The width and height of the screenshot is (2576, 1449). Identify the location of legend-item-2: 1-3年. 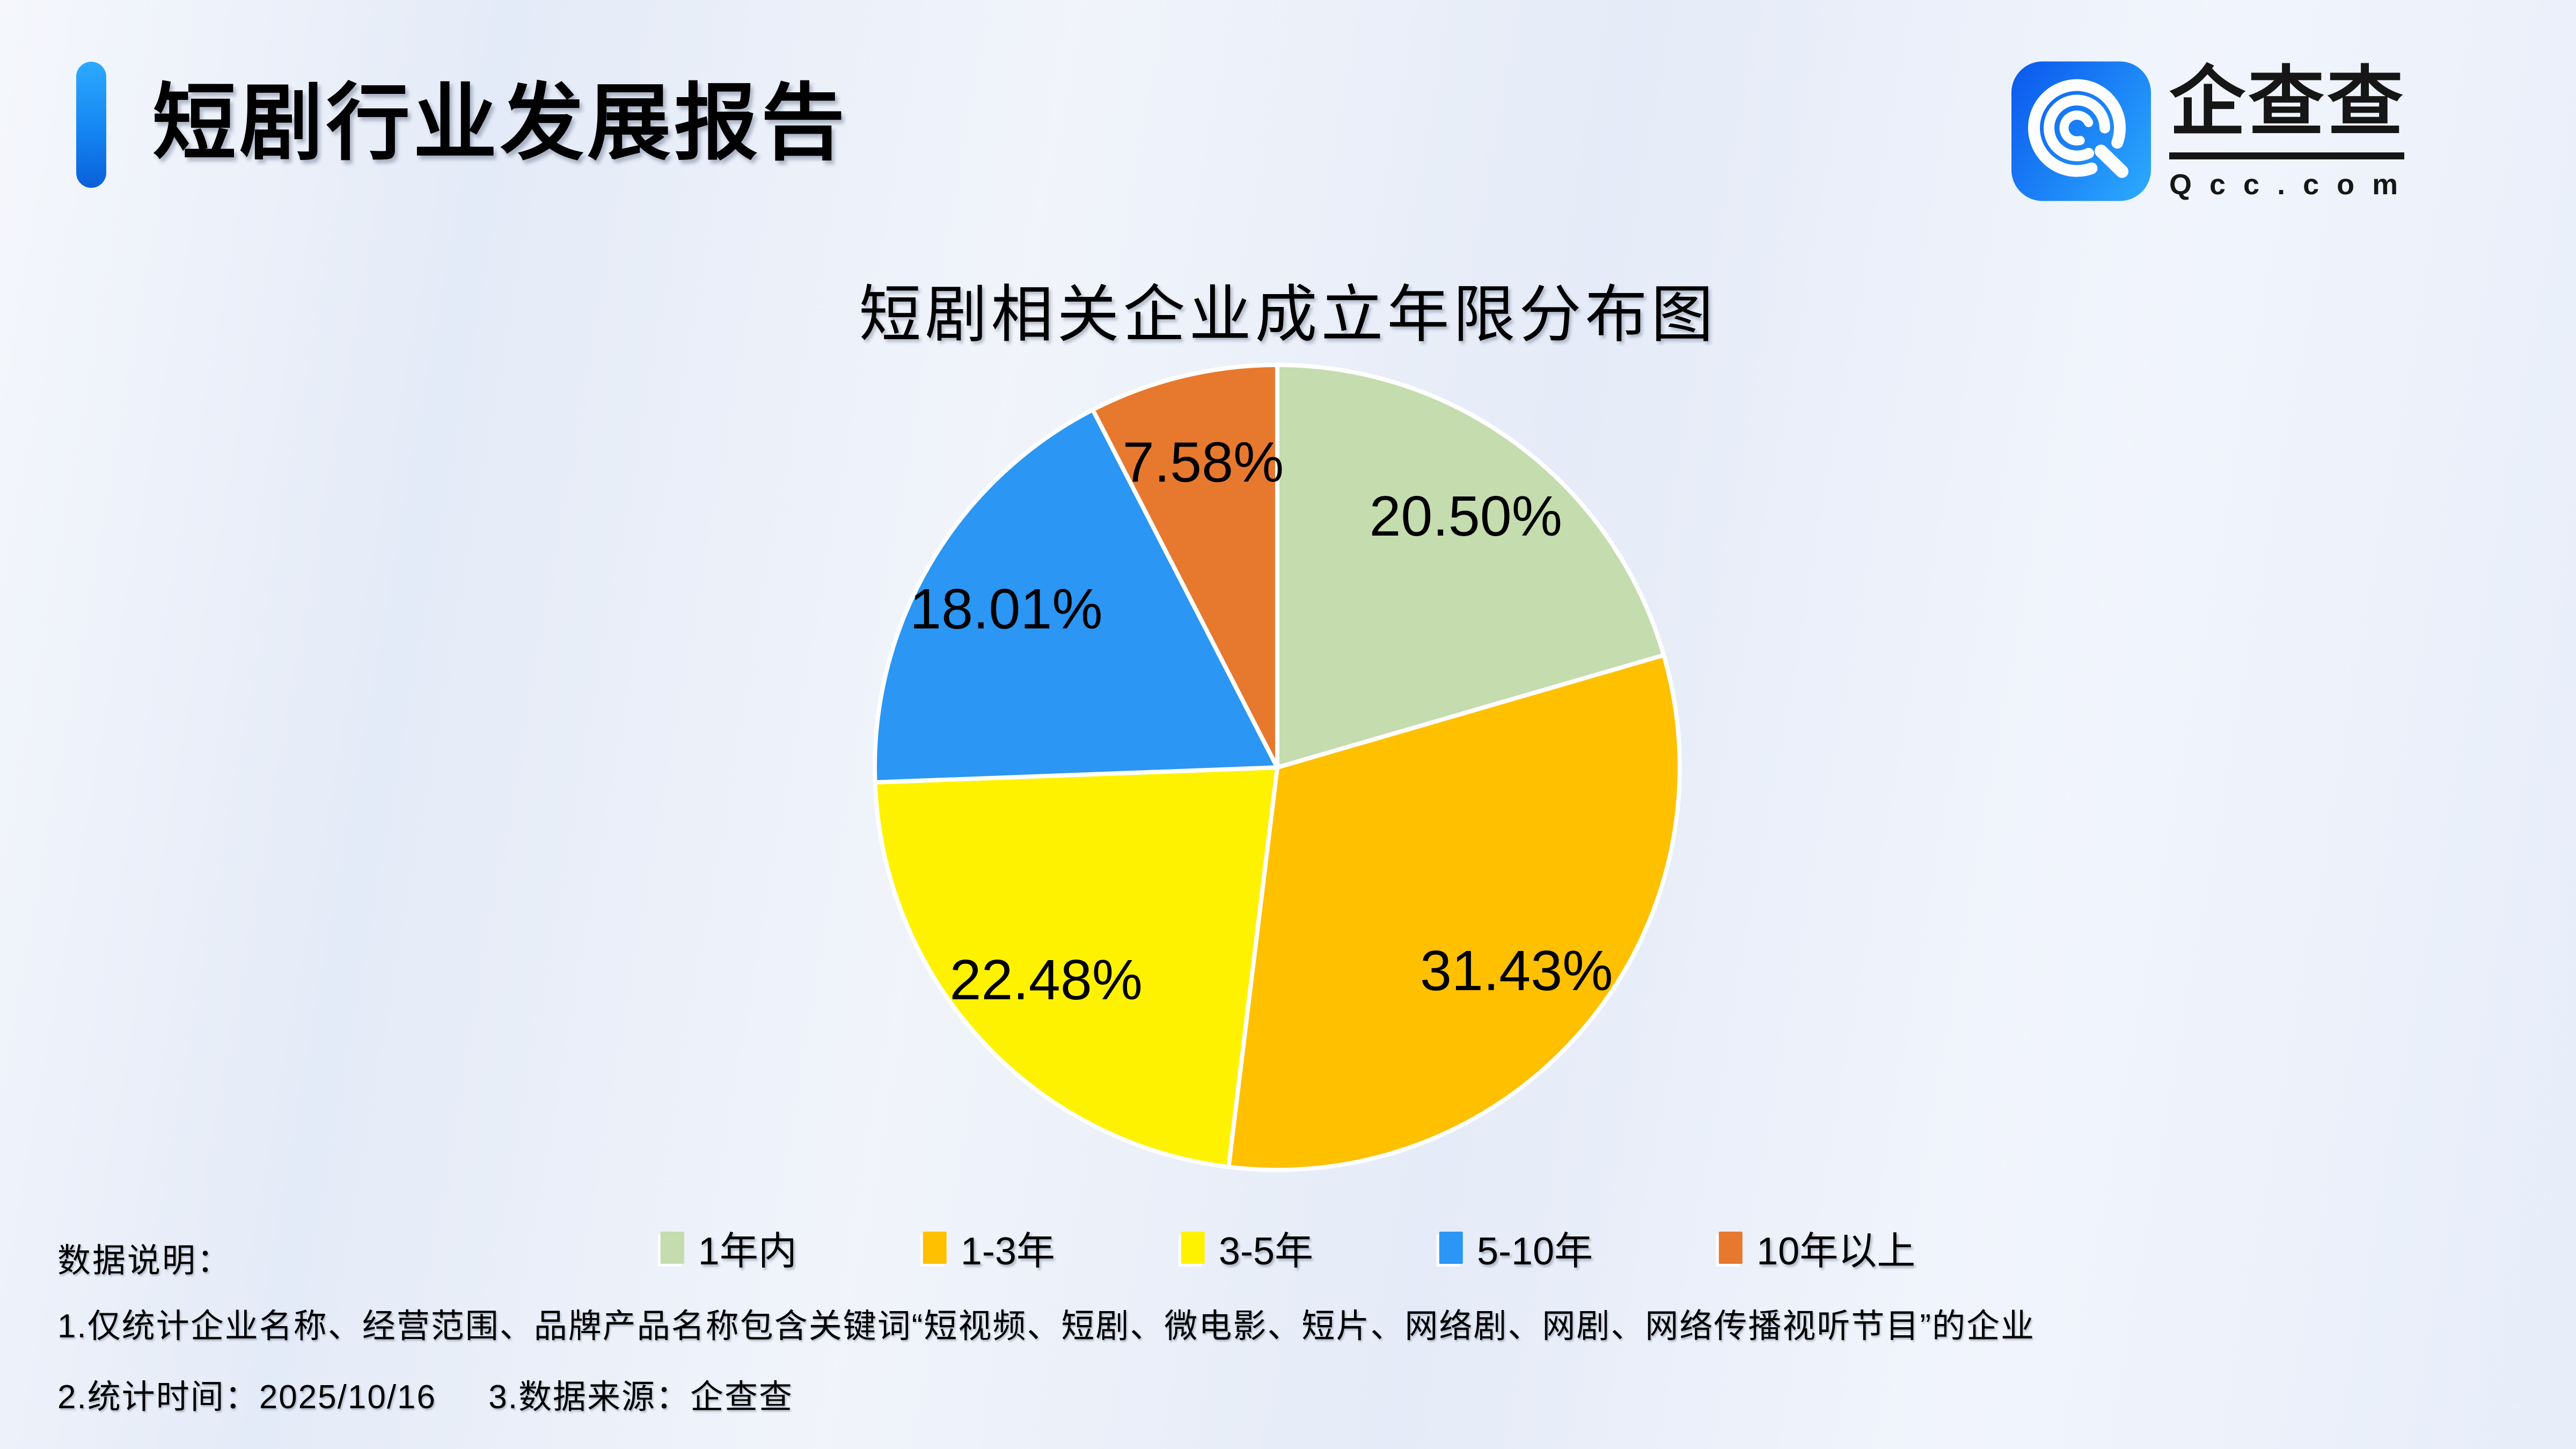
(989, 1247).